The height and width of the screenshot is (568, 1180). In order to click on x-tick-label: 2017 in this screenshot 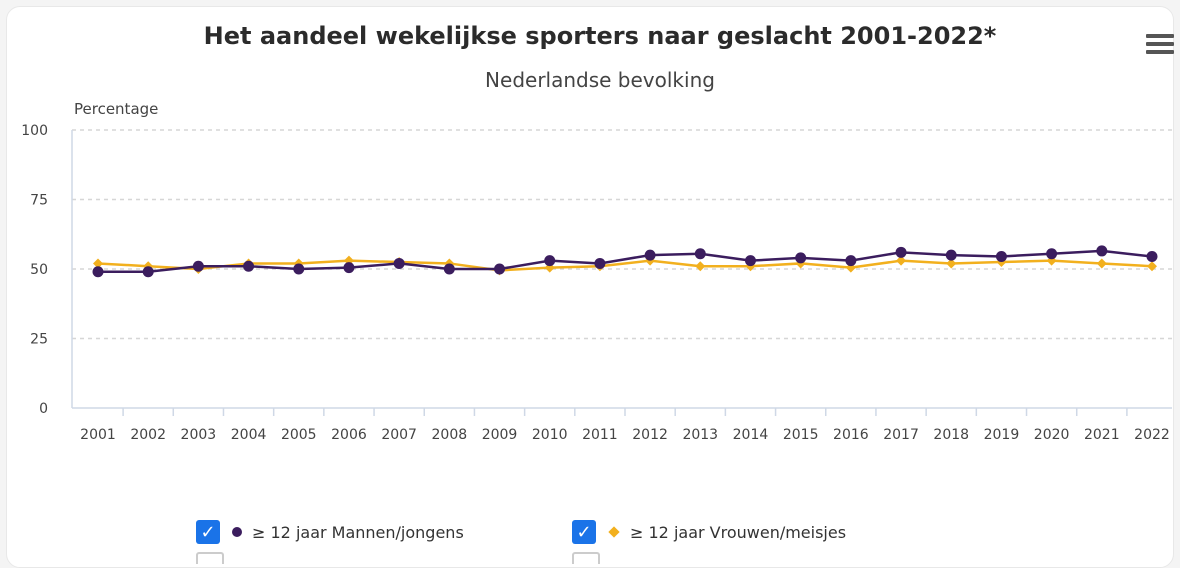, I will do `click(901, 435)`.